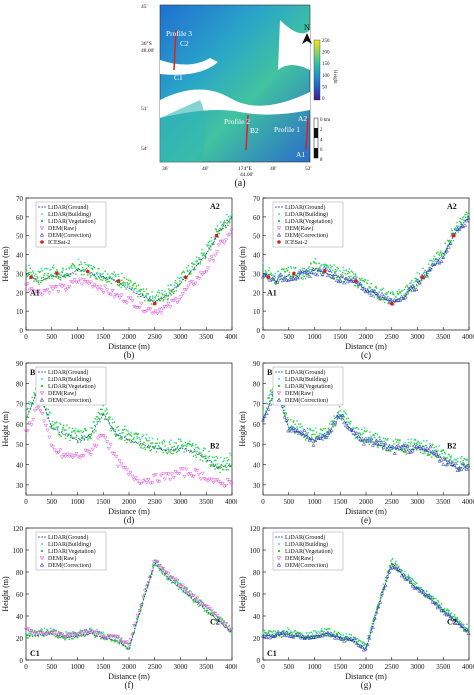 The image size is (474, 695). What do you see at coordinates (308, 169) in the screenshot?
I see `lon-tick-label: 52'` at bounding box center [308, 169].